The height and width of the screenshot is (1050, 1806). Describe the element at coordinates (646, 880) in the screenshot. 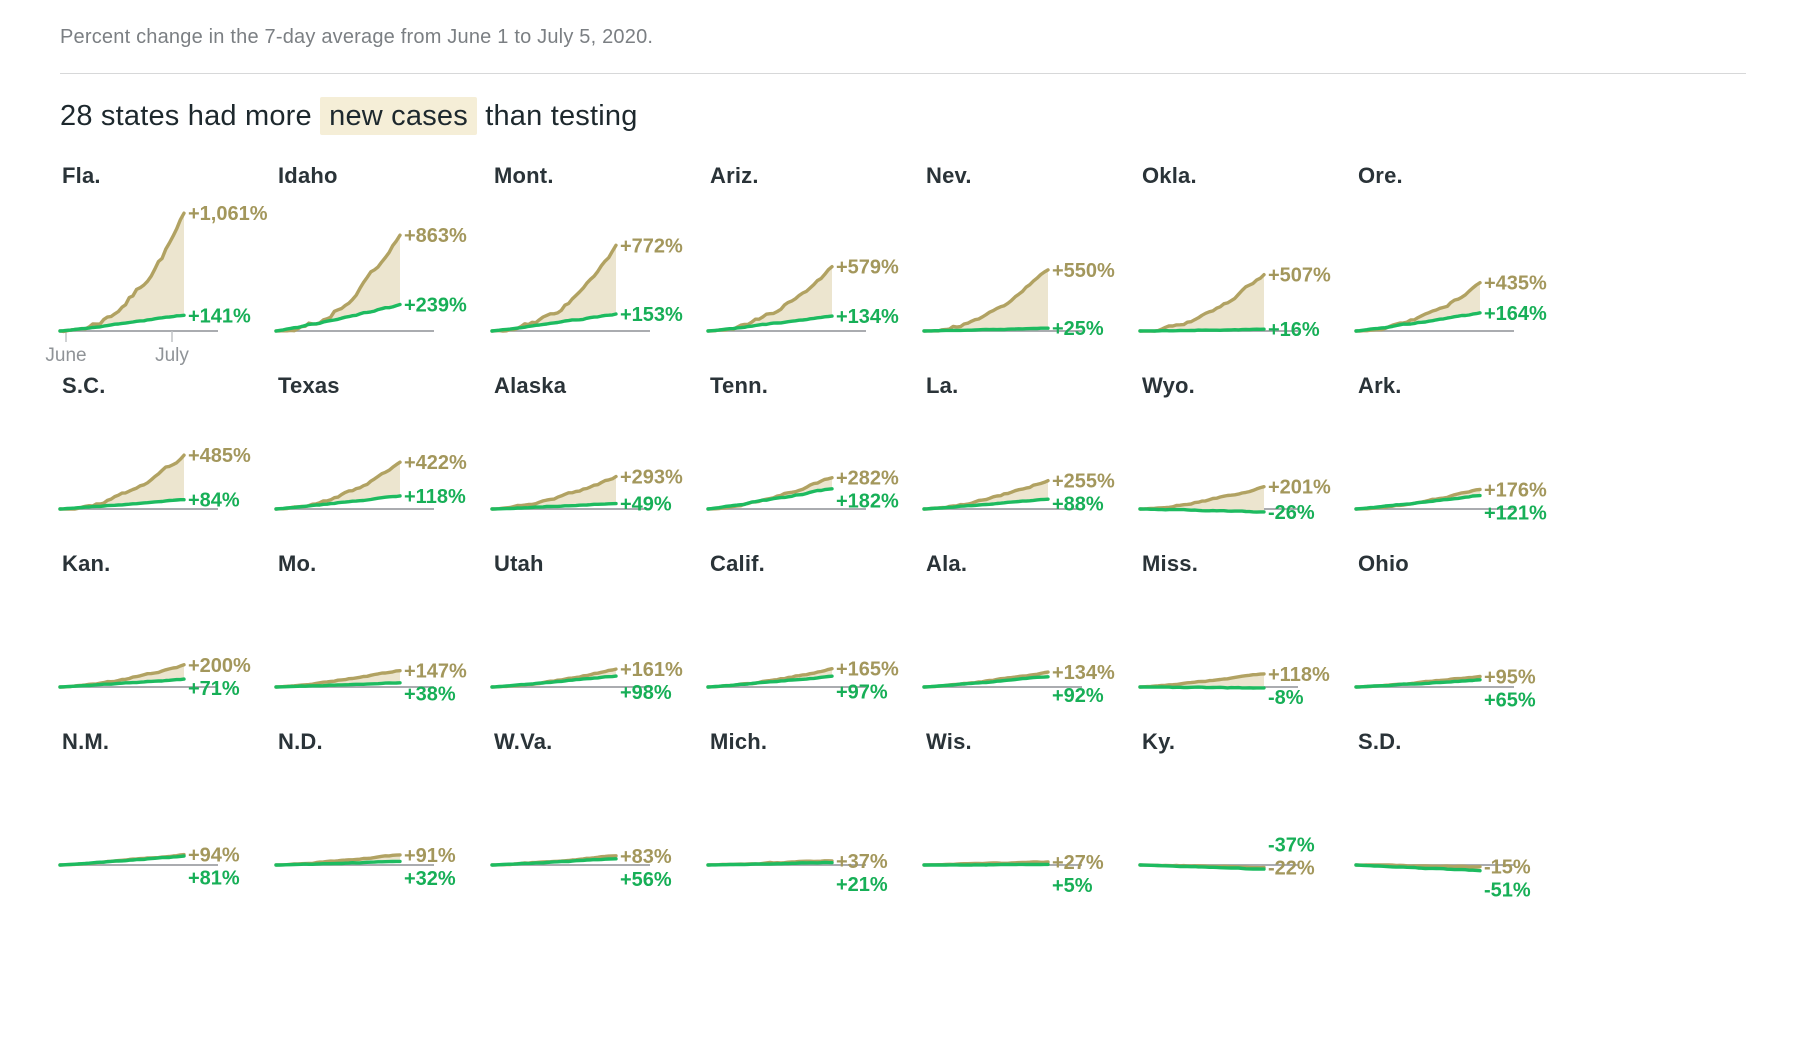

I see `testing-value-label: +56%` at that location.